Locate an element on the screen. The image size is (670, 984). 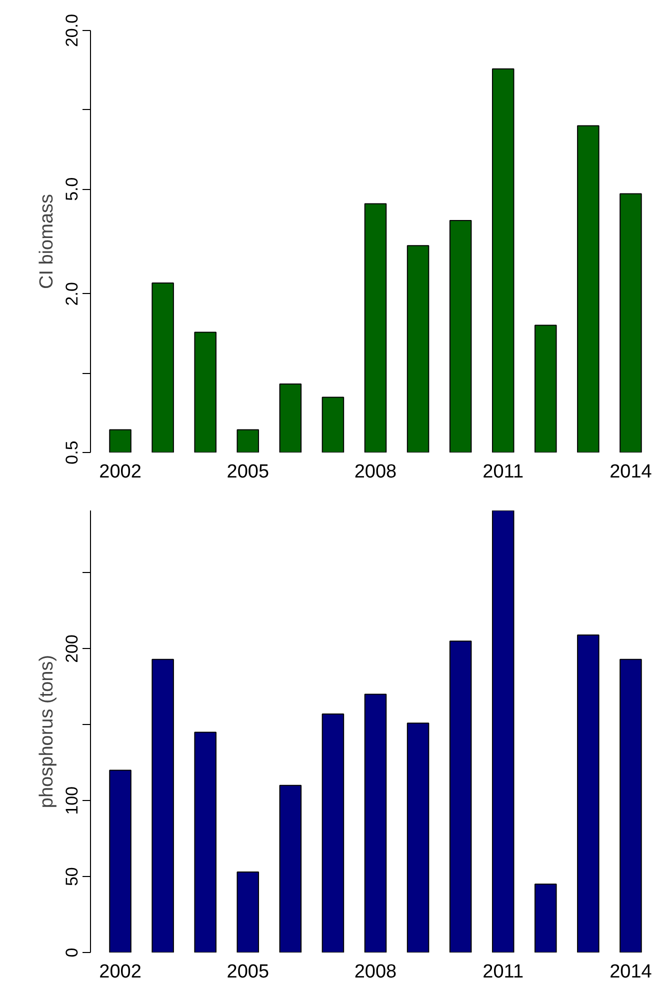
y-axis-title: phosphorus (tons) is located at coordinates (47, 731).